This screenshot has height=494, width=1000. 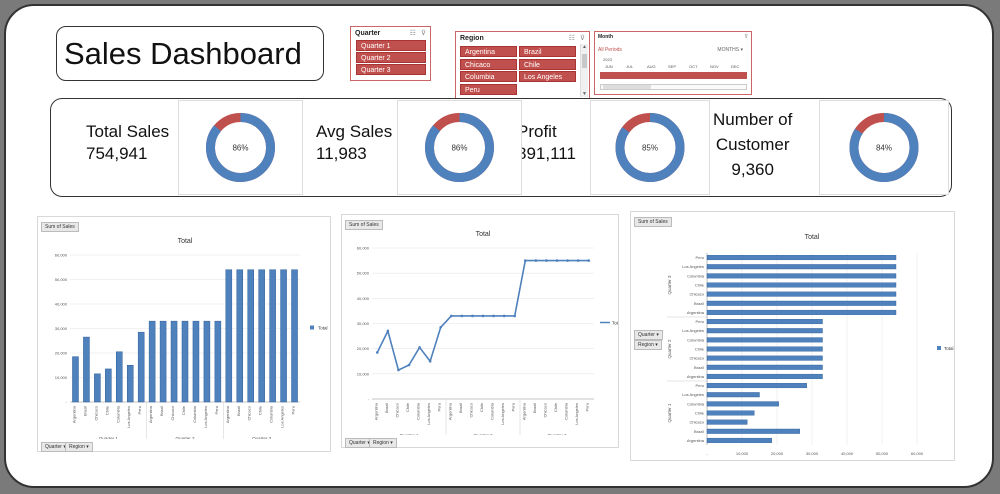 What do you see at coordinates (584, 70) in the screenshot?
I see `region-scrollbar: ▲ ▼` at bounding box center [584, 70].